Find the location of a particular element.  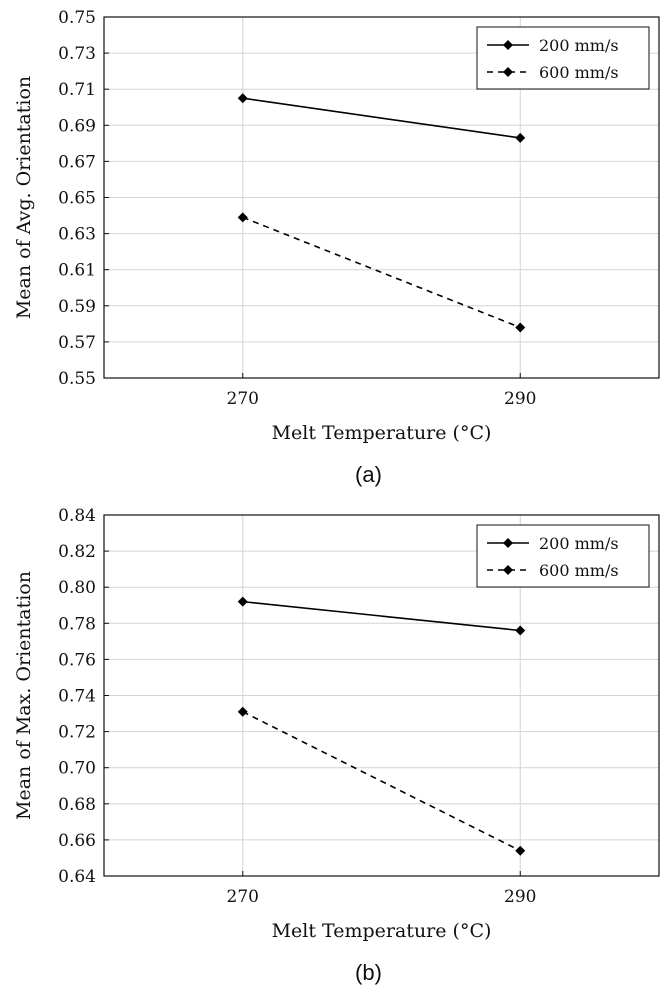

chart-a-y-tick-label: 0.59 is located at coordinates (77, 307).